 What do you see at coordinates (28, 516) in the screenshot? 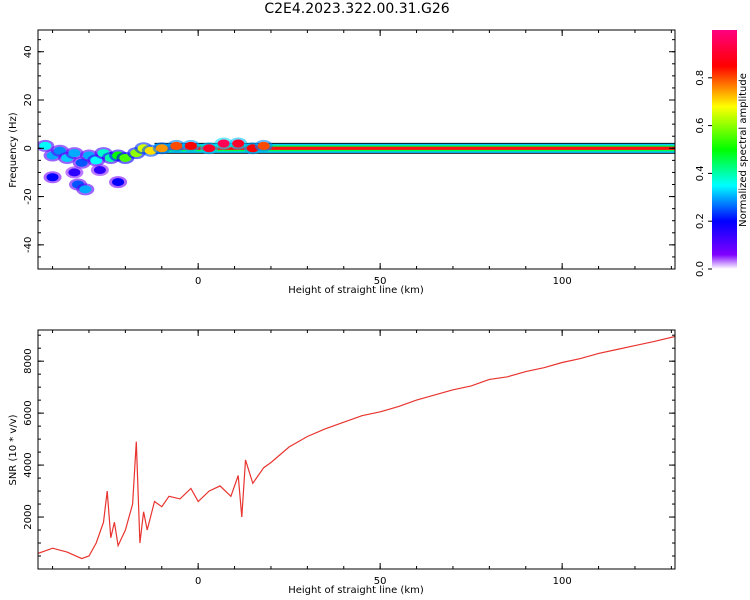
I see `snr-ytick-label: 2000` at bounding box center [28, 516].